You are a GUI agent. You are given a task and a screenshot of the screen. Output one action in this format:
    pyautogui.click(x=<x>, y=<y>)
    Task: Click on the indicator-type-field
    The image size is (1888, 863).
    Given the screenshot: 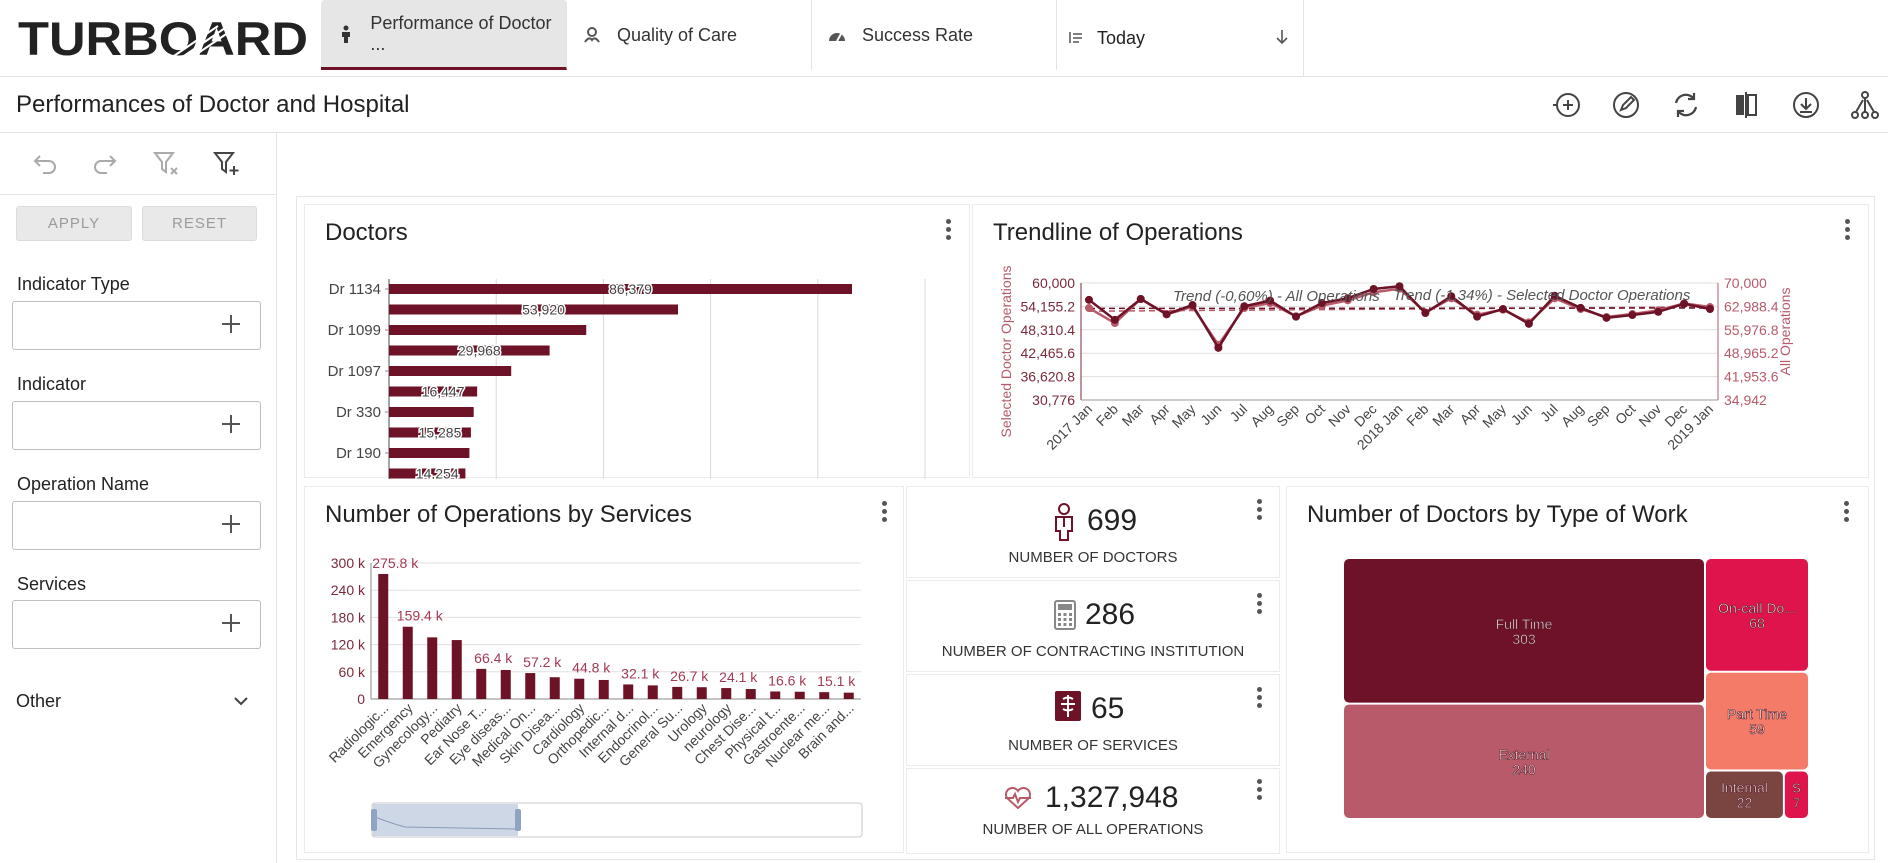 What is the action you would take?
    pyautogui.click(x=136, y=325)
    